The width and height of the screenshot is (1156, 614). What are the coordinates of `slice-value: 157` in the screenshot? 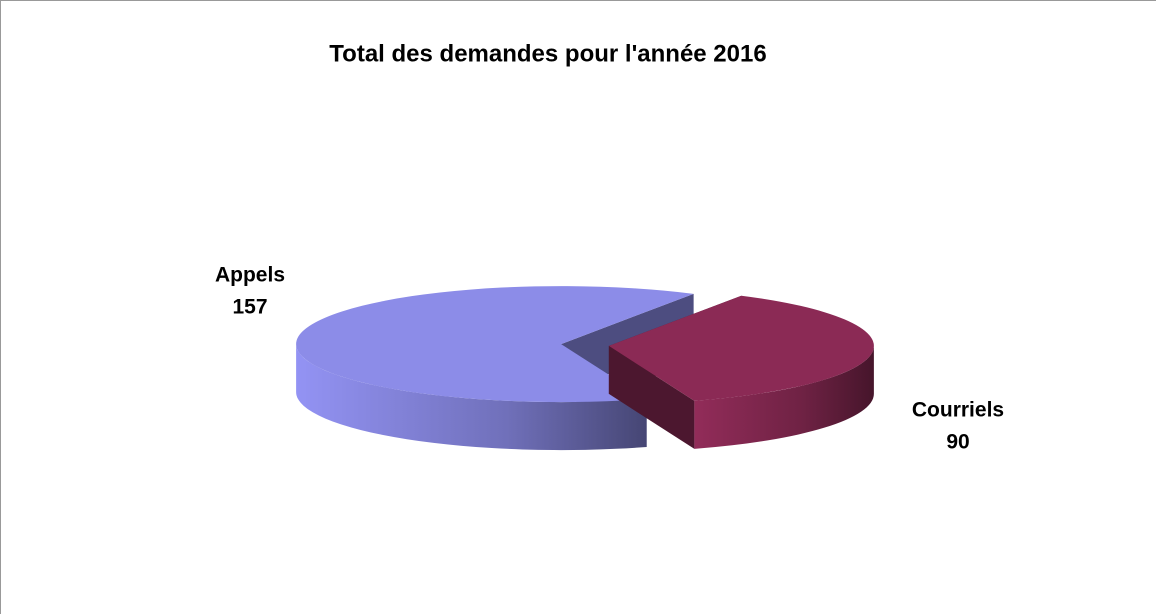 It's located at (249, 307).